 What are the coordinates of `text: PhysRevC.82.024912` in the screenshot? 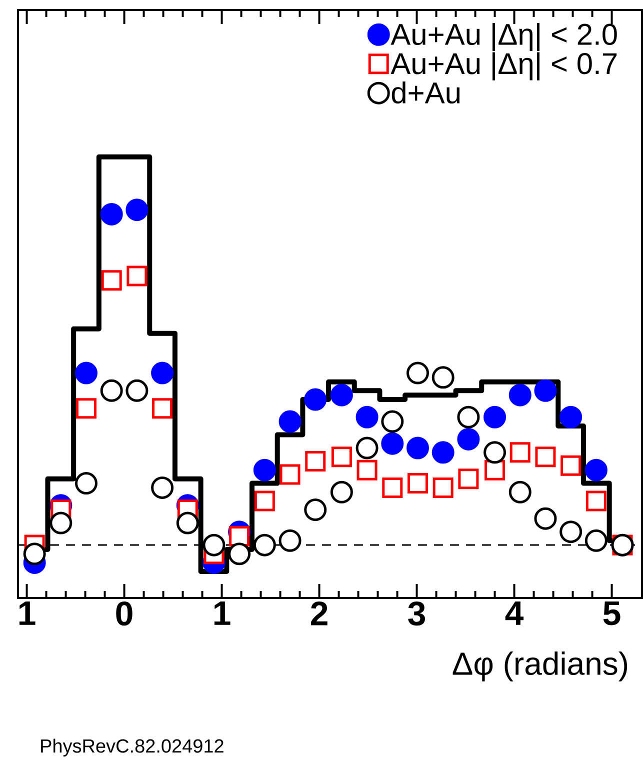 It's located at (132, 747).